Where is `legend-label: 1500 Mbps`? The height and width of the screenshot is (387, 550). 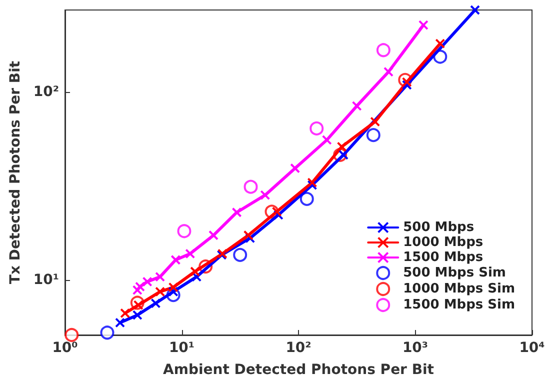
legend-label: 1500 Mbps is located at coordinates (443, 257).